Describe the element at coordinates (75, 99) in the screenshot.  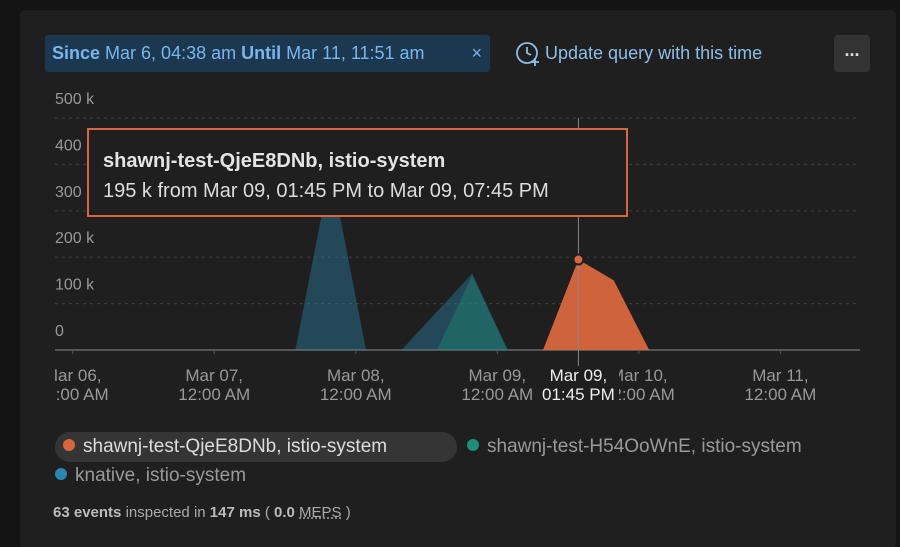
I see `y-tick-label: 500 k` at that location.